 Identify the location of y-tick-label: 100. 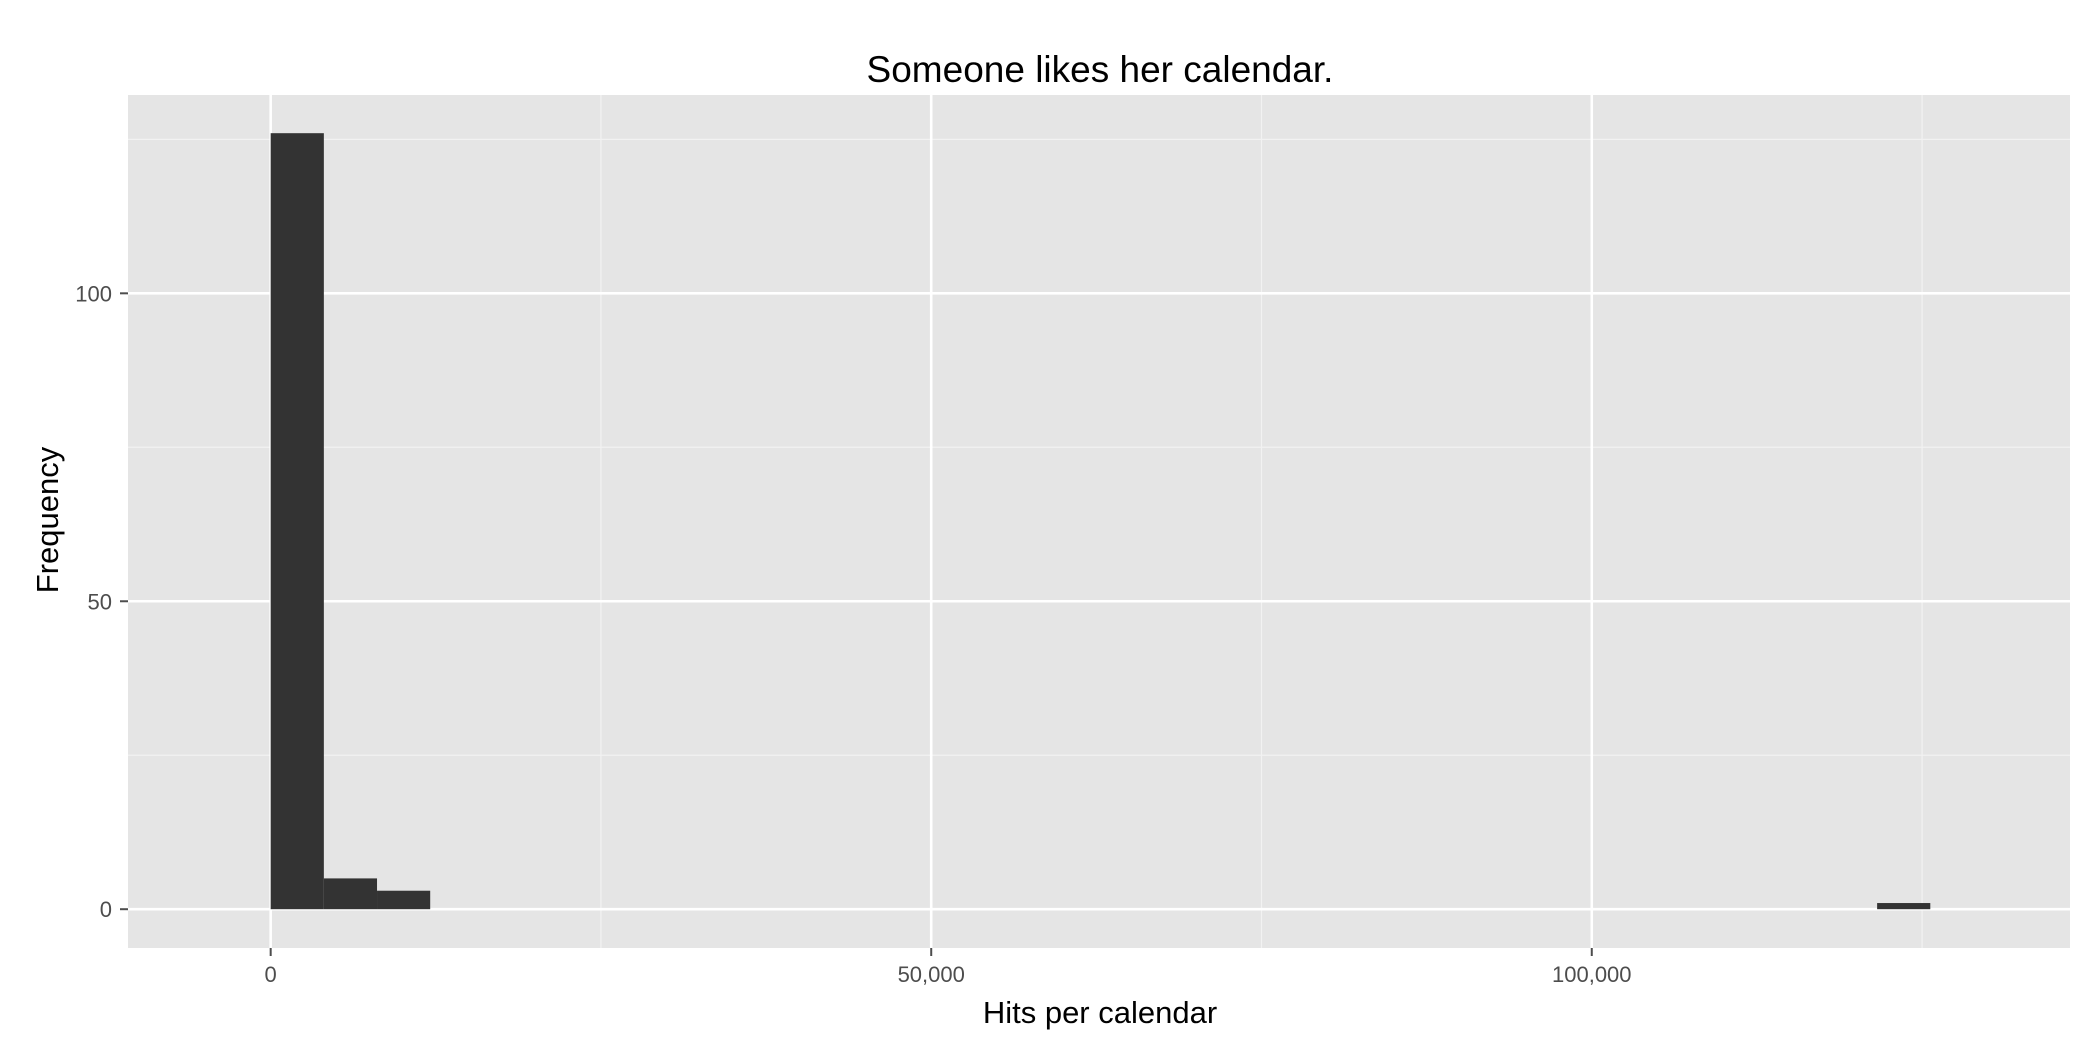
(93, 293).